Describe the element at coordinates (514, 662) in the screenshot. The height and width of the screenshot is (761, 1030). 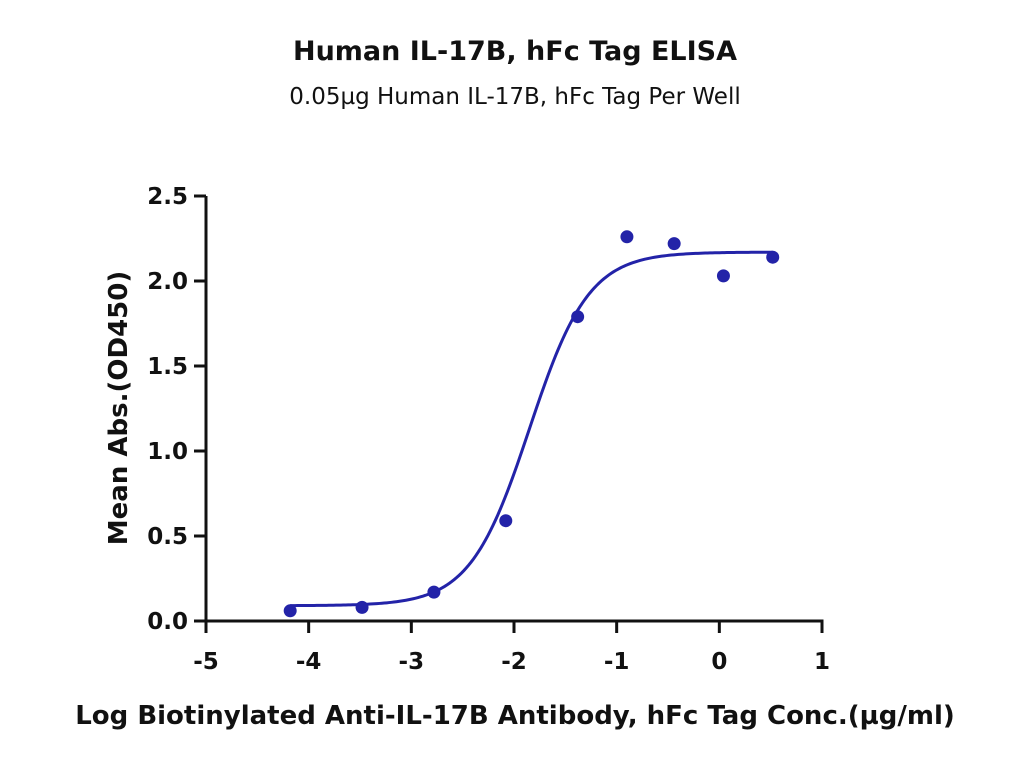
I see `x-tick-label: -2` at that location.